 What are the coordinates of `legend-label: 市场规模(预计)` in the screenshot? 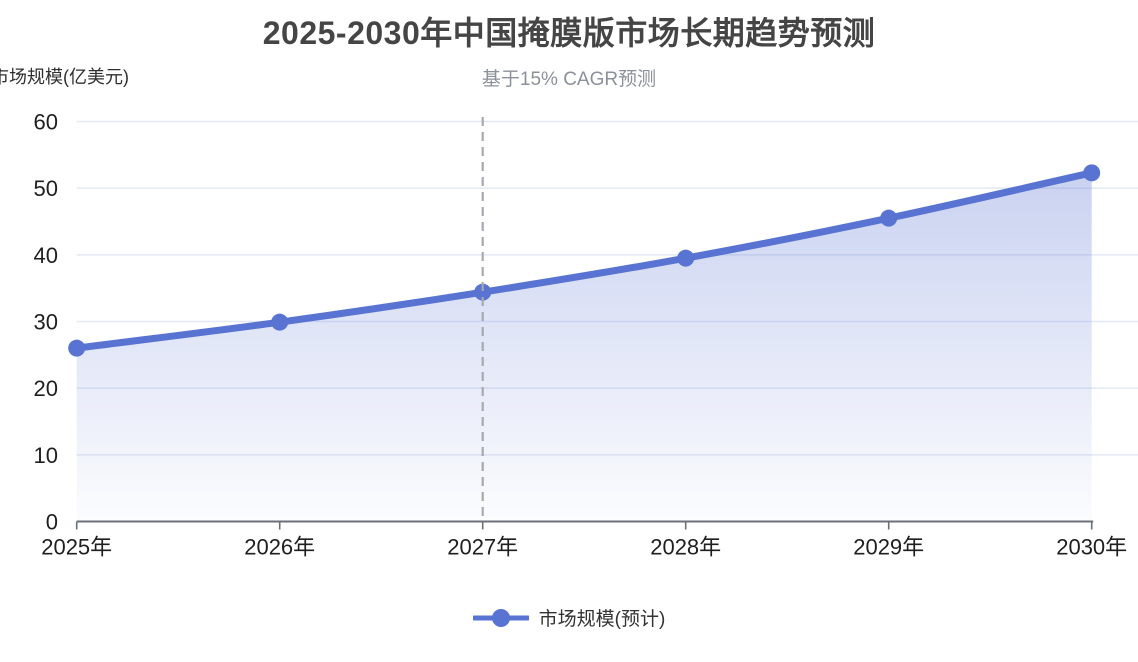 It's located at (602, 619).